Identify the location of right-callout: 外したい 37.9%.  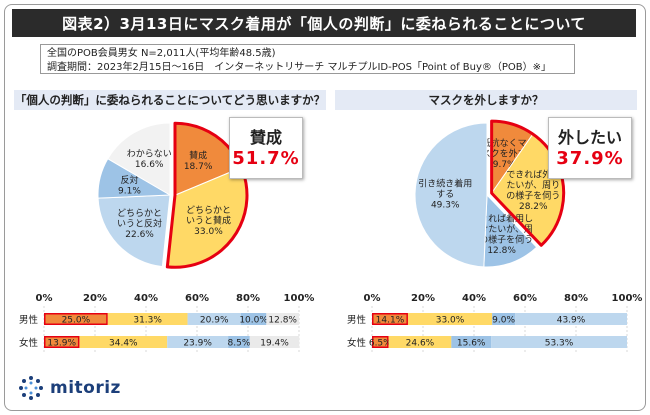
(590, 148).